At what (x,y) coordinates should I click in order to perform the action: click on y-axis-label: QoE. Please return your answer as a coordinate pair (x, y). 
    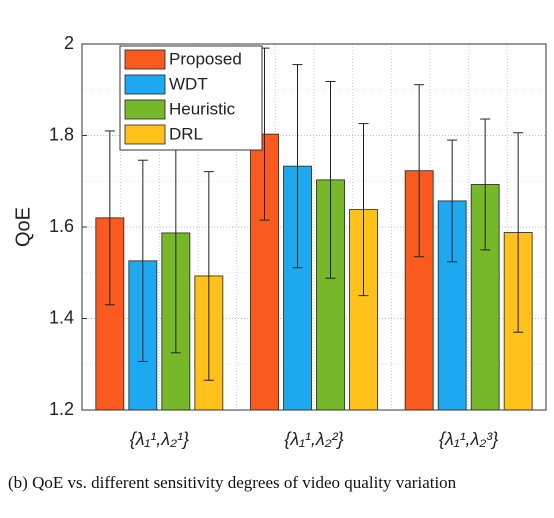
    Looking at the image, I should click on (23, 227).